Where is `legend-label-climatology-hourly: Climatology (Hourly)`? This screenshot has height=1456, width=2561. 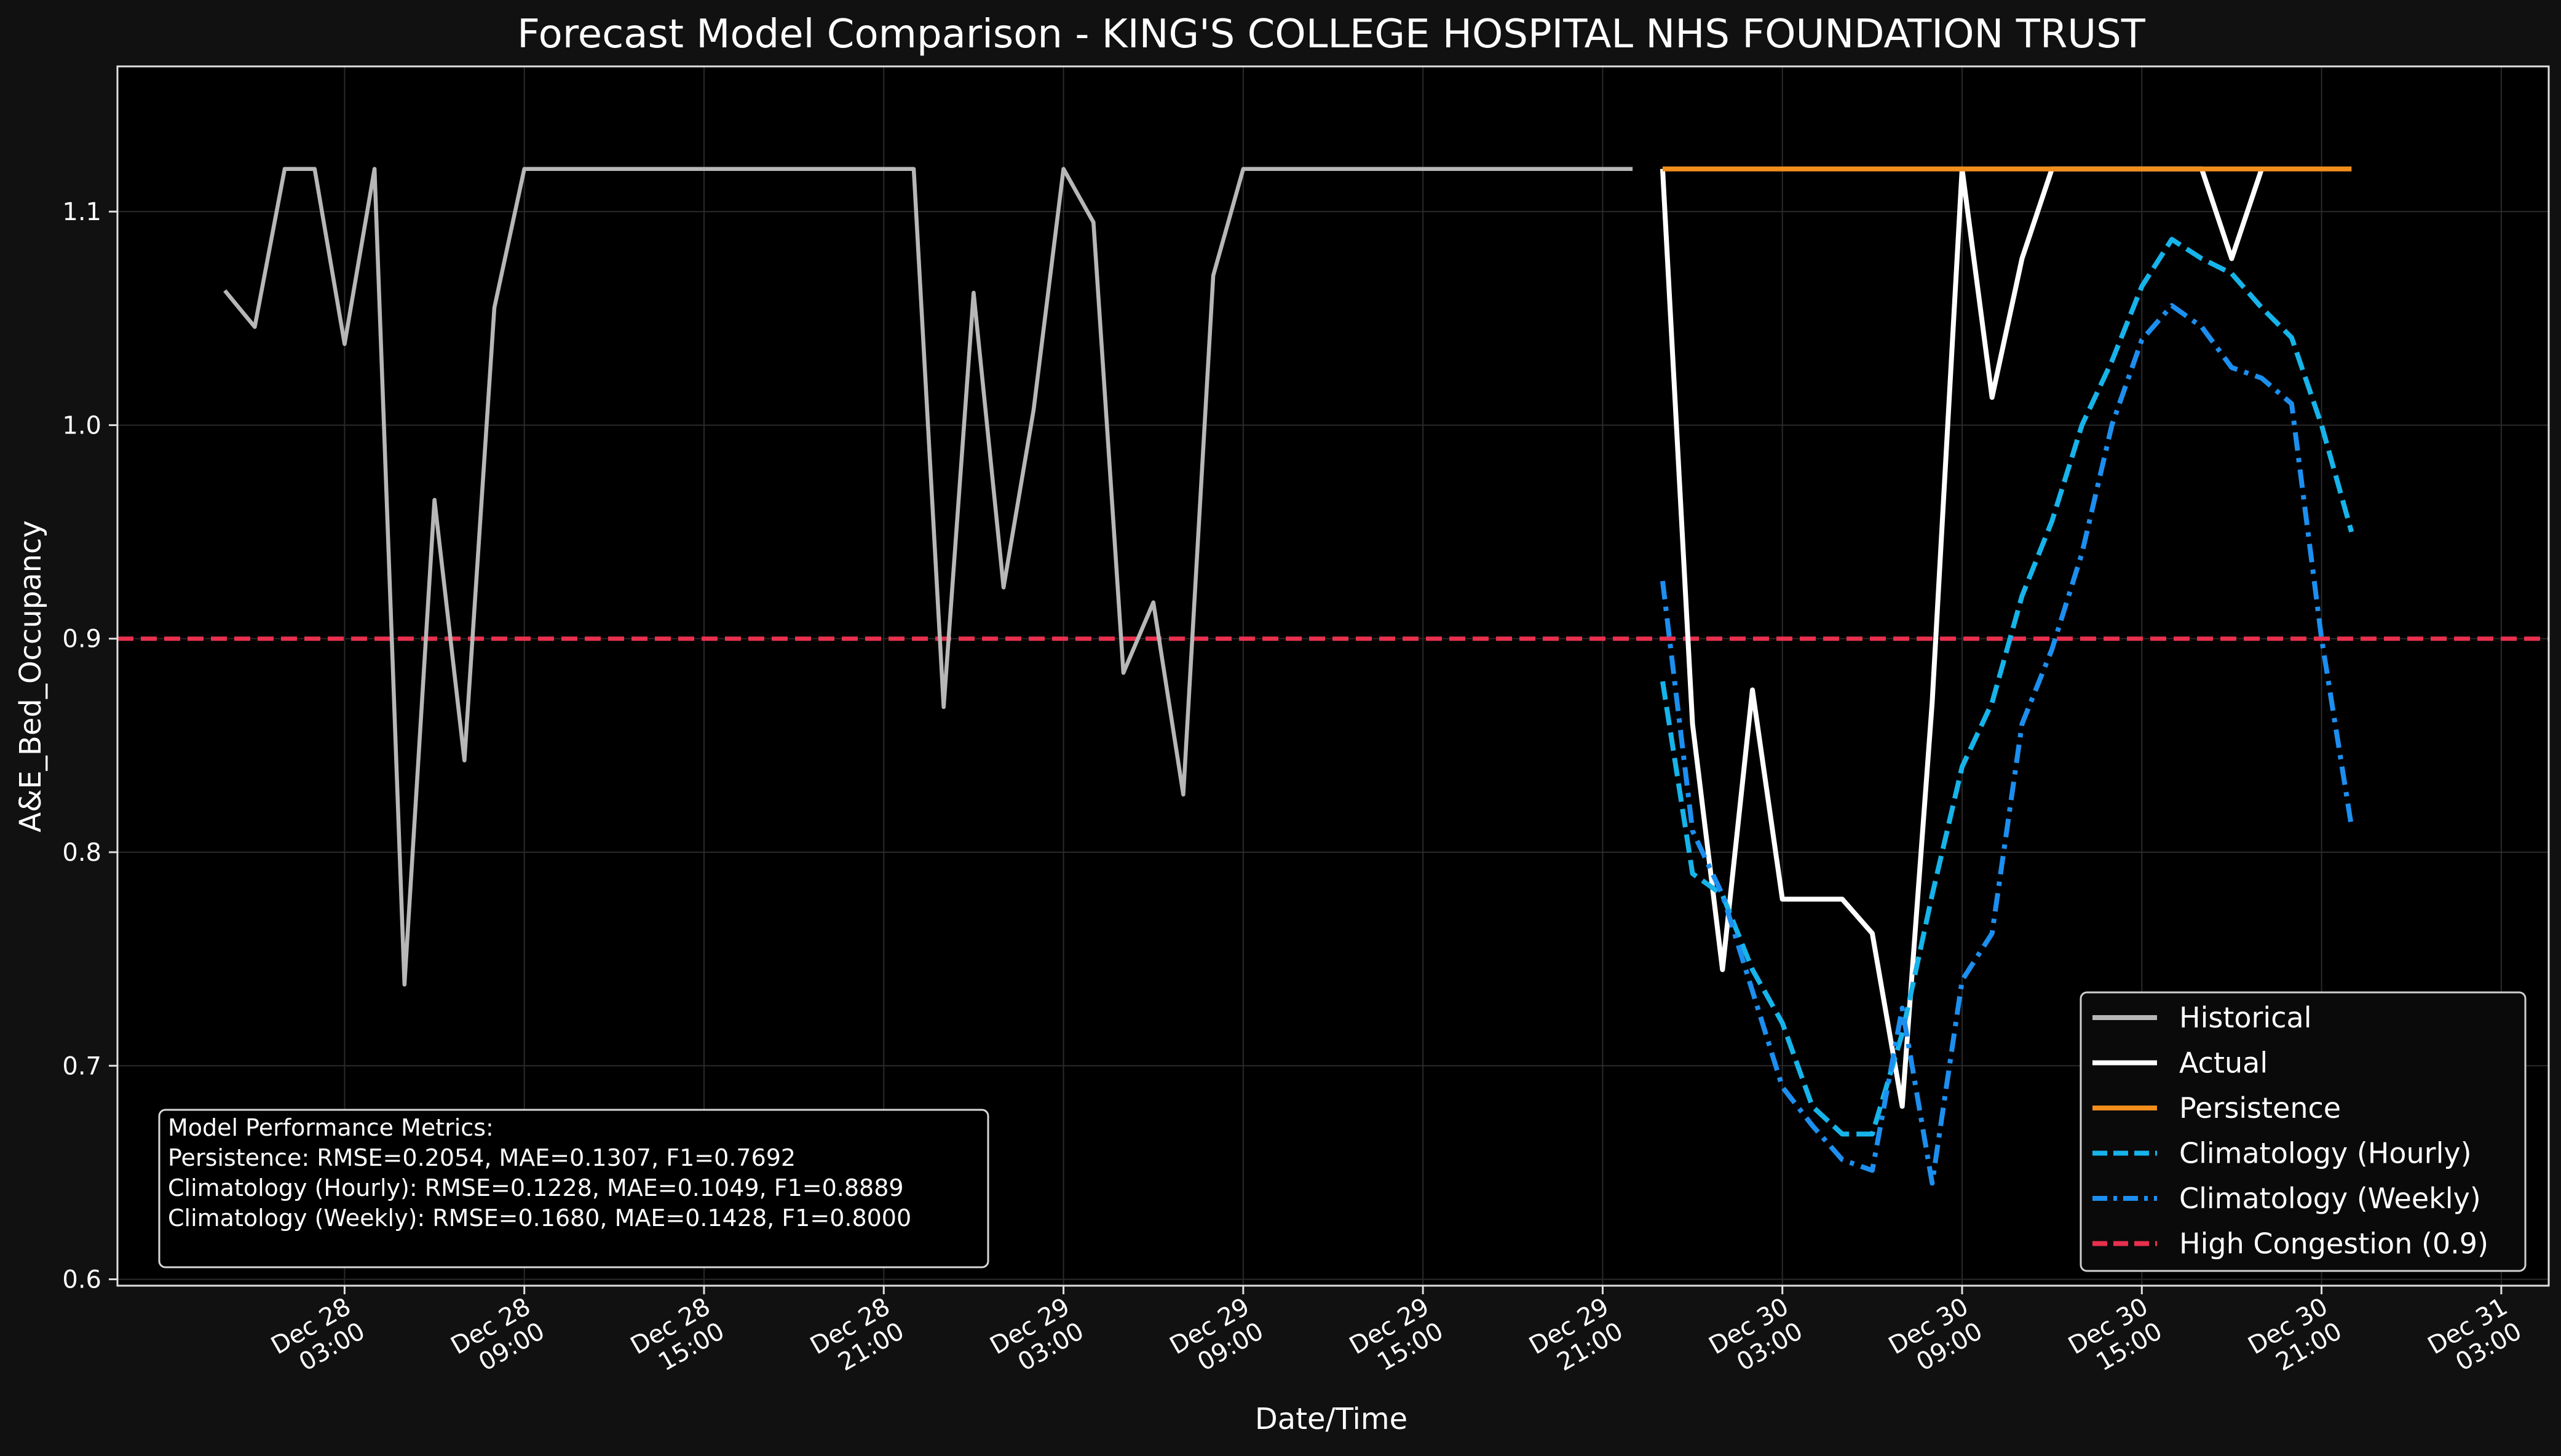
legend-label-climatology-hourly: Climatology (Hourly) is located at coordinates (2325, 1153).